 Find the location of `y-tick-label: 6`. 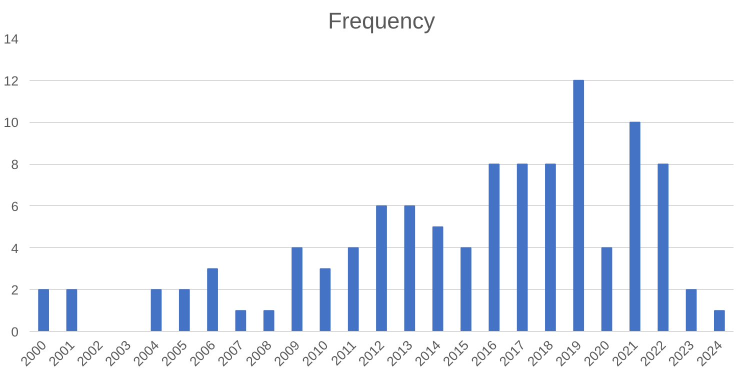

y-tick-label: 6 is located at coordinates (15, 206).